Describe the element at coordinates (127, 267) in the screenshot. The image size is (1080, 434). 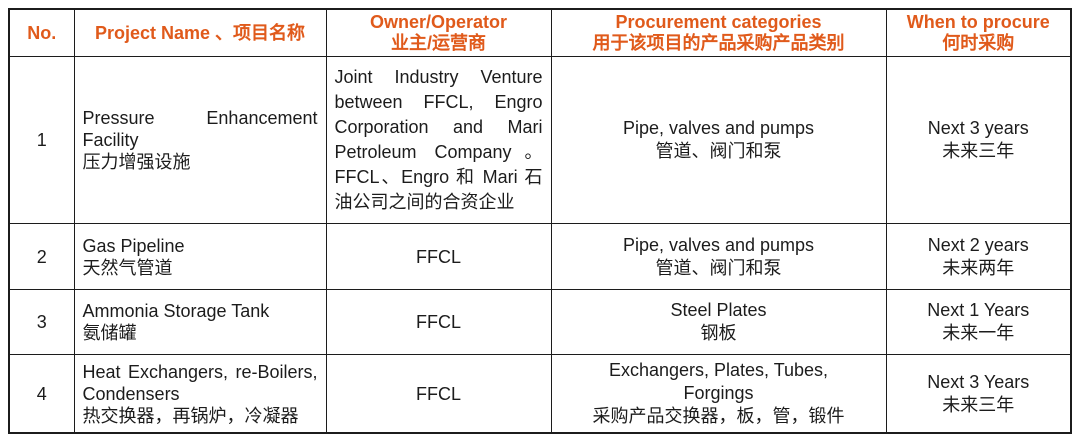
I see `project-name-zh: 天然气管道` at that location.